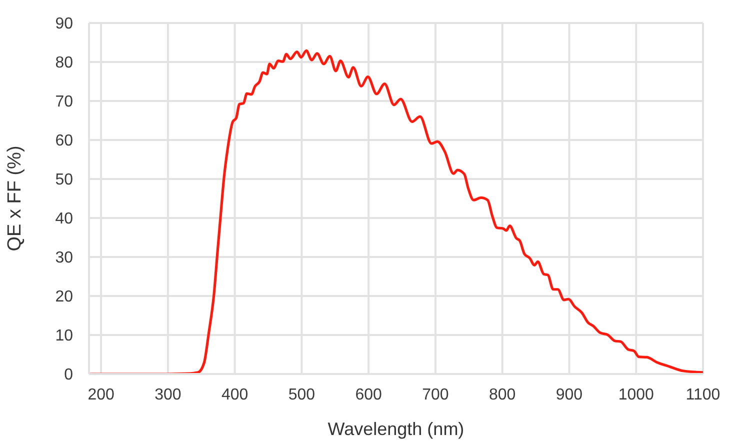 Image resolution: width=736 pixels, height=441 pixels. Describe the element at coordinates (64, 102) in the screenshot. I see `y-tick-label: 70` at that location.